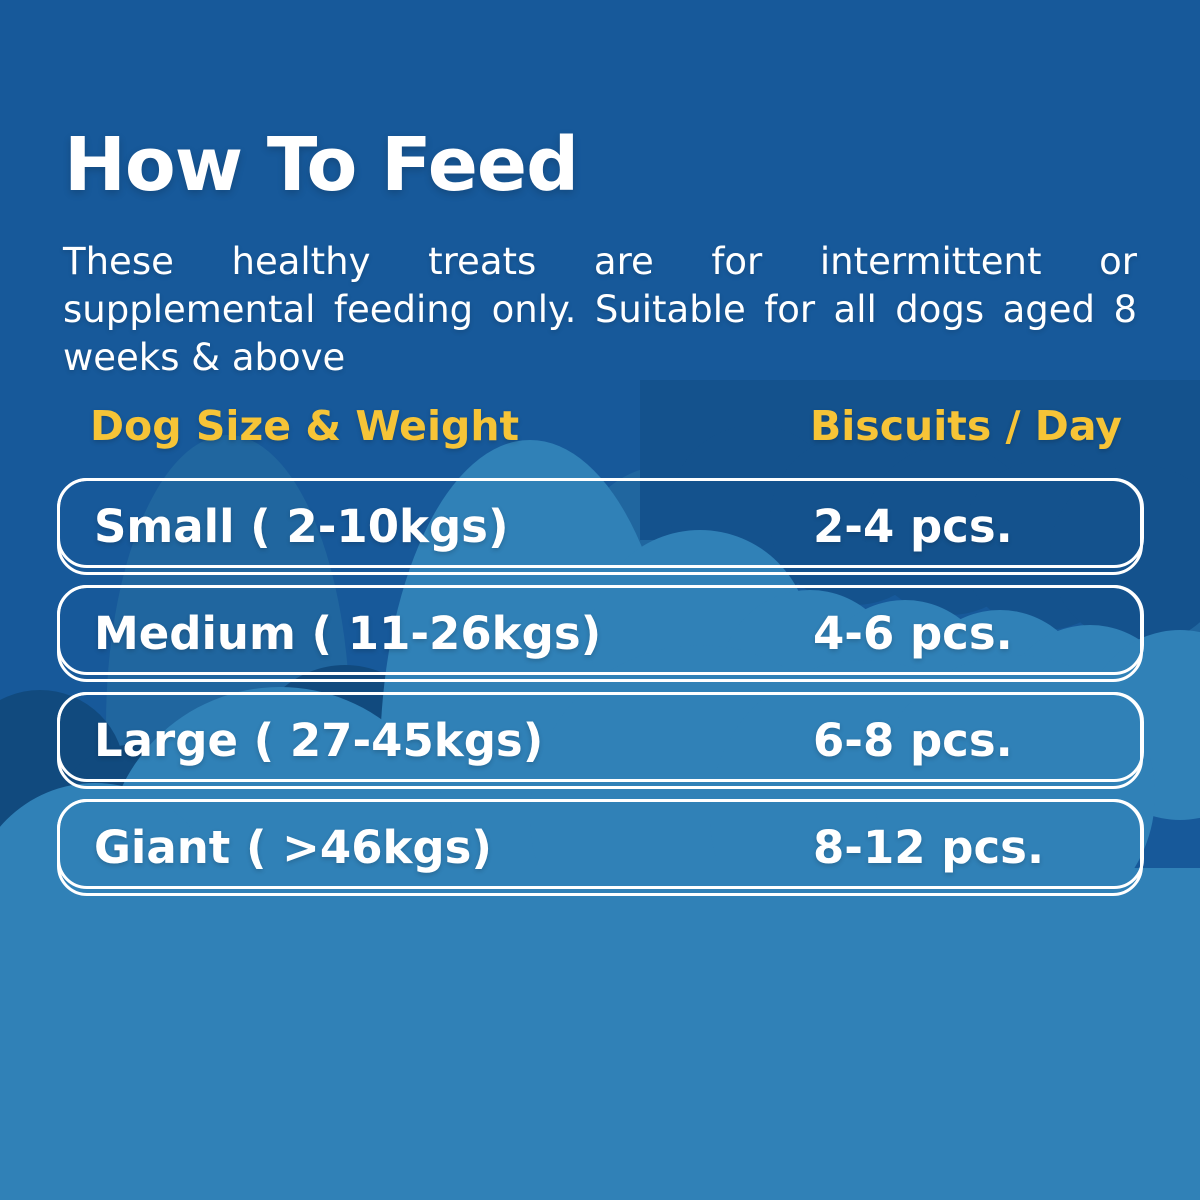 This screenshot has height=1200, width=1200. What do you see at coordinates (600, 740) in the screenshot?
I see `table-row-large: Large ( 27-45kgs) 6-8 pcs.` at bounding box center [600, 740].